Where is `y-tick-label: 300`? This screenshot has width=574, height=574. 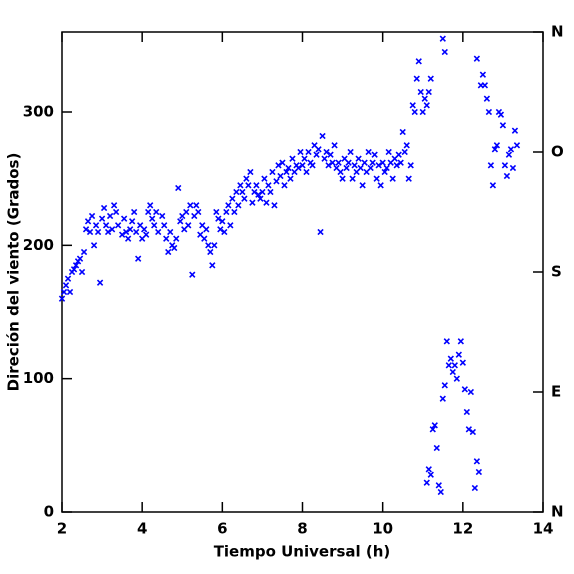 y-tick-label: 300 is located at coordinates (38, 112).